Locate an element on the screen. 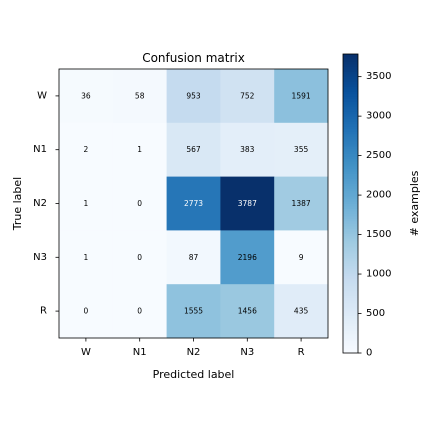  x-tick-label: N2 is located at coordinates (194, 352).